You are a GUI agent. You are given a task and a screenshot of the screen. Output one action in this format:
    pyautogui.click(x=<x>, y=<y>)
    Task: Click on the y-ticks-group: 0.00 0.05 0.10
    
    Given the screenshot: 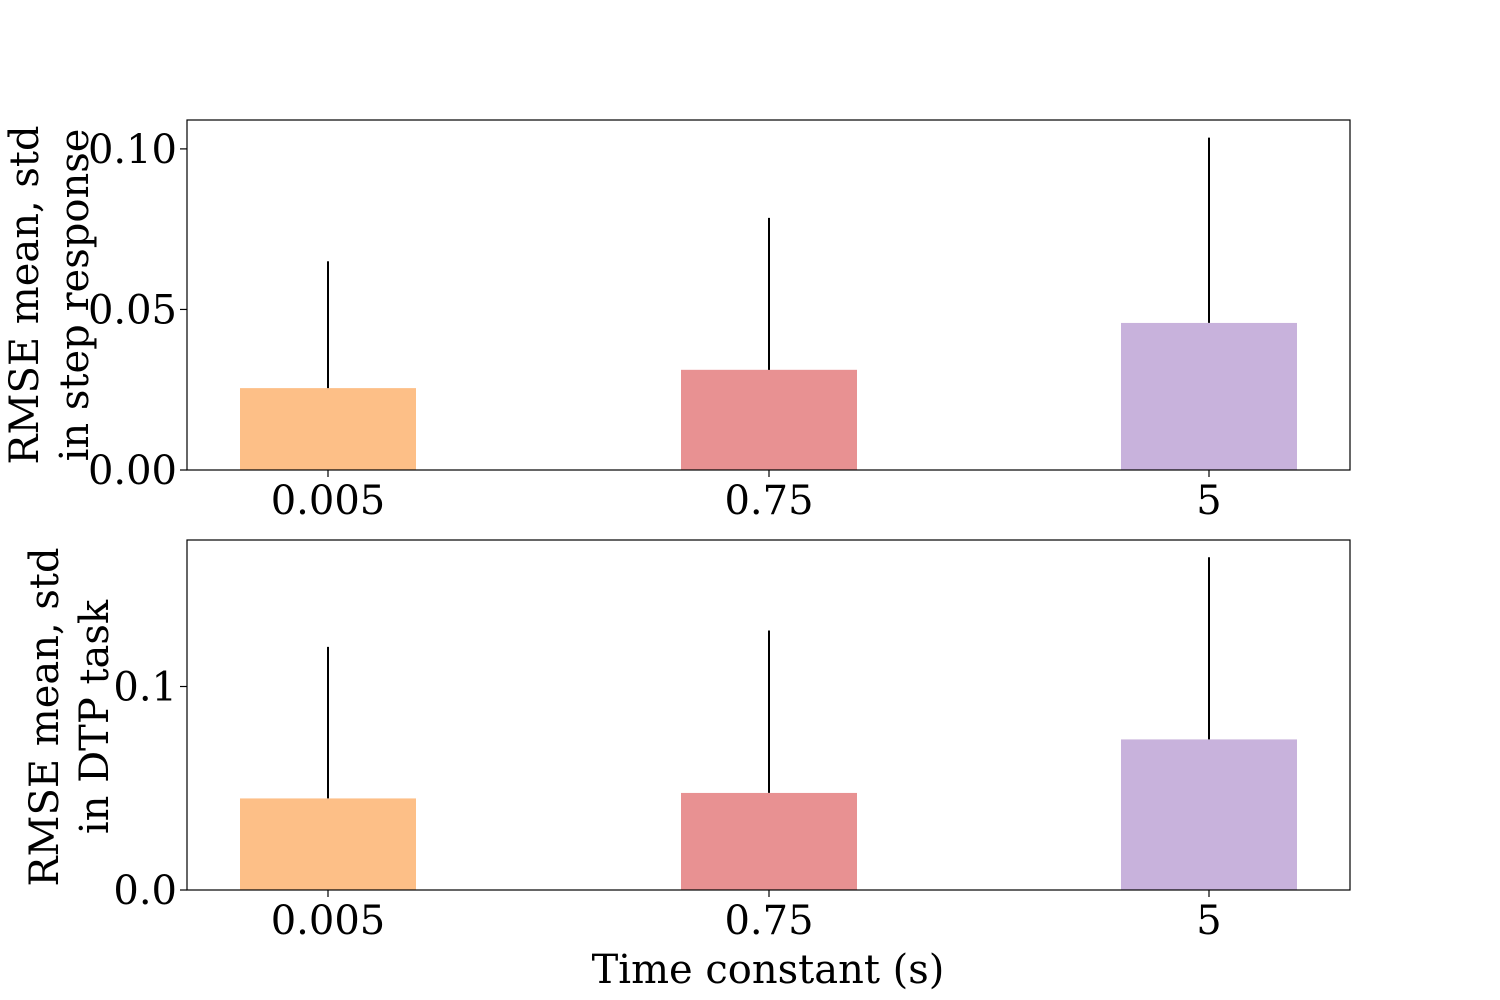 What is the action you would take?
    pyautogui.click(x=137, y=310)
    